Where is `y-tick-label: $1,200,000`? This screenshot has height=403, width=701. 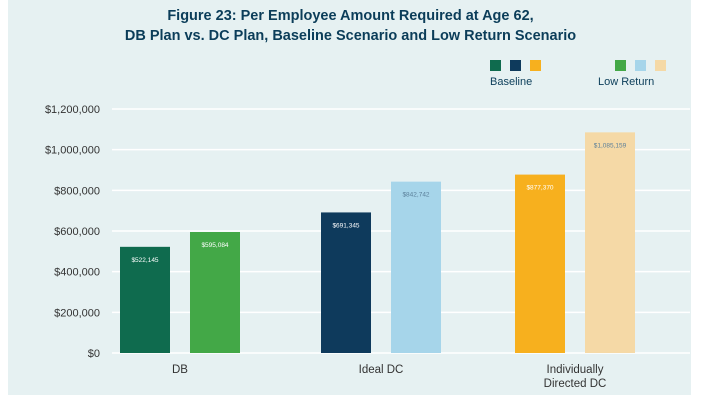 y-tick-label: $1,200,000 is located at coordinates (72, 110).